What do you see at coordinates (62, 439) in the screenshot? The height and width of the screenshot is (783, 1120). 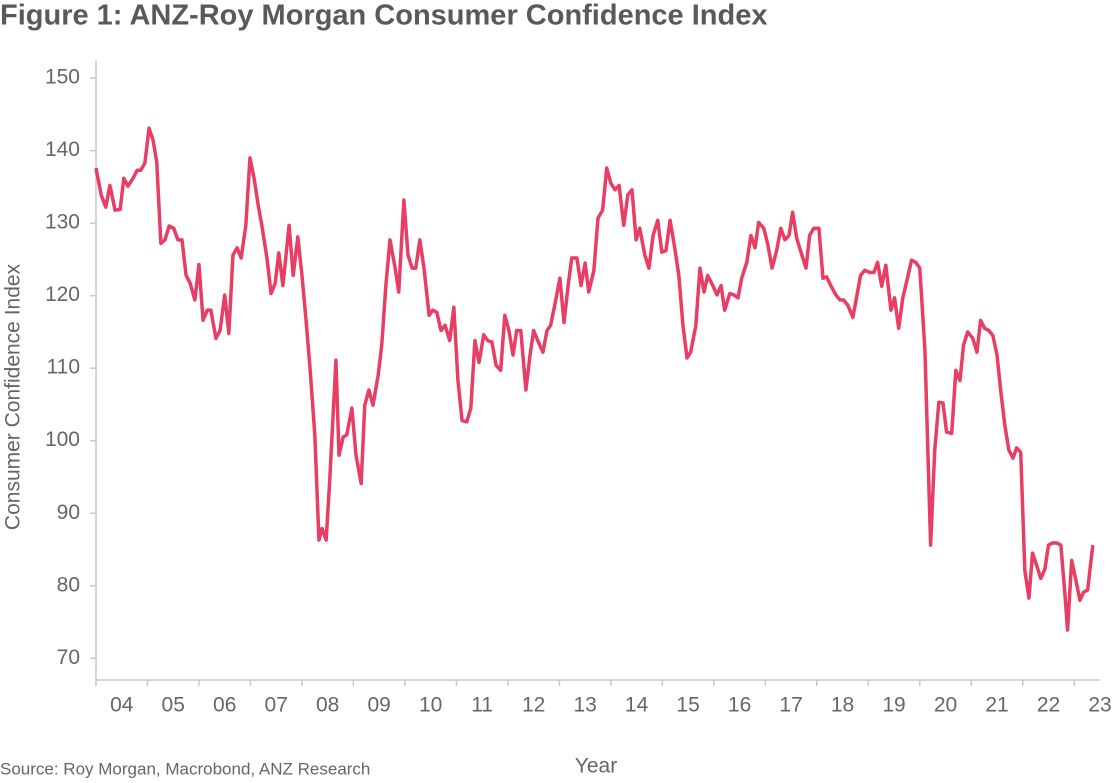 I see `y-tick-label: 100` at bounding box center [62, 439].